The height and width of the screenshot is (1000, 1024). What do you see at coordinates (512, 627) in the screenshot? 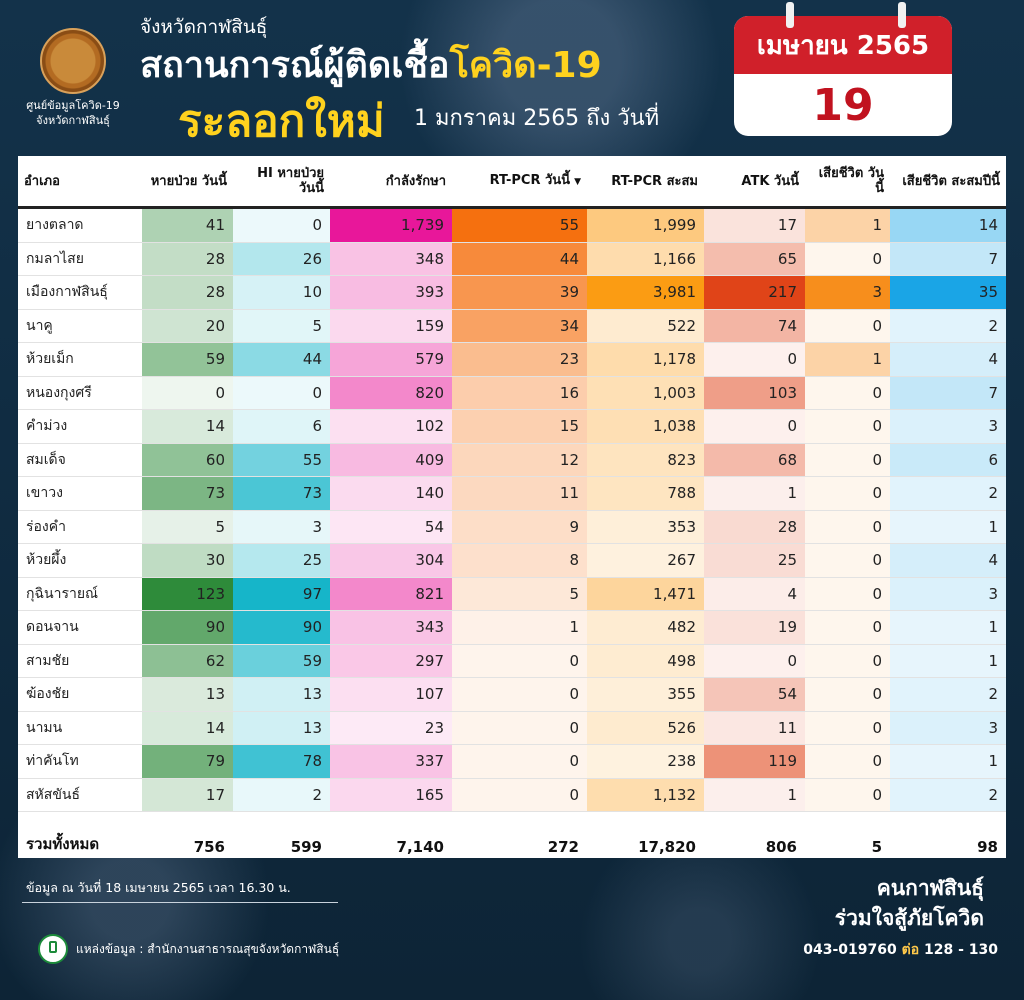
I see `table-row: ดอนจาน 90 90 343 1 482 19 0 1` at bounding box center [512, 627].